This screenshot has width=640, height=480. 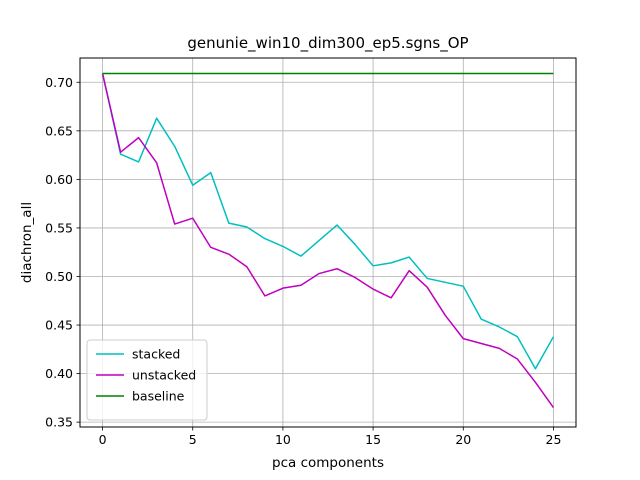 I want to click on x-tick-label: 20, so click(x=463, y=439).